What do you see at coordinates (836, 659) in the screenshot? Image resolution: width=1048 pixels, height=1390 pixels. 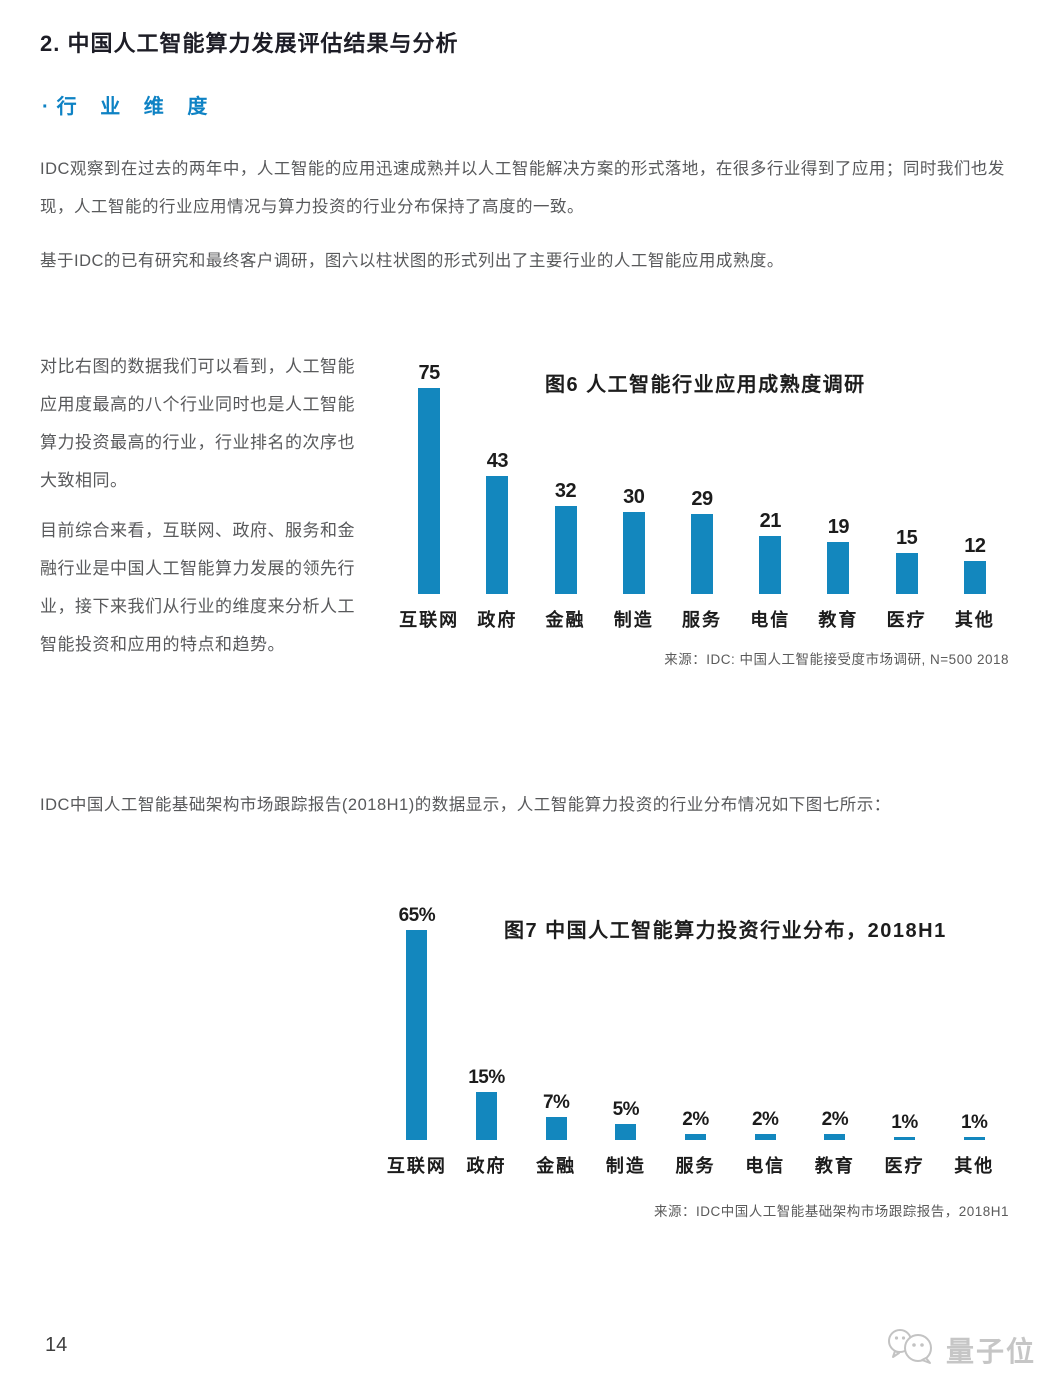 I see `chart-source: 来源：IDC: 中国人工智能接受度市场调研, N=500 2018` at bounding box center [836, 659].